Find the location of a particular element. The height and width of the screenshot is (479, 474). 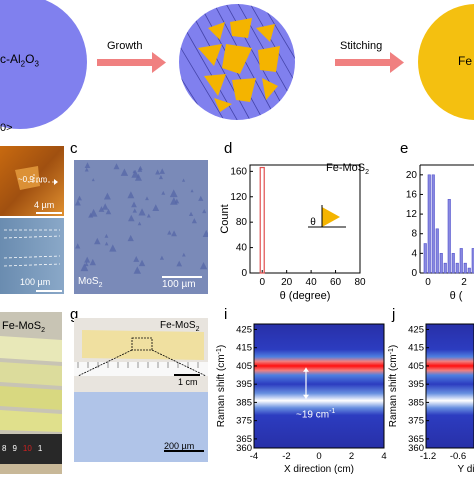

panel-f: Fe-MoS2 8 9 10 1 is located at coordinates (31, 393).